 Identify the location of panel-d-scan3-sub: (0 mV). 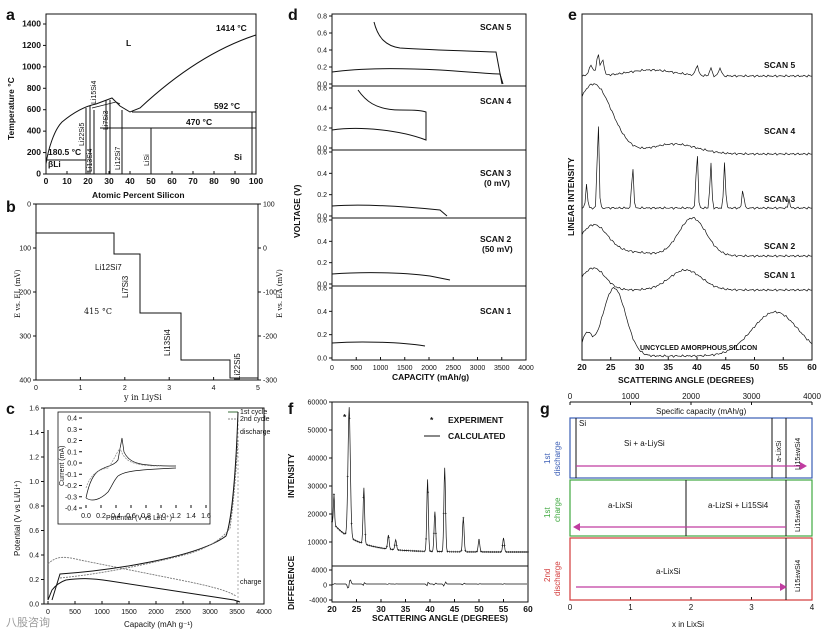
(497, 183).